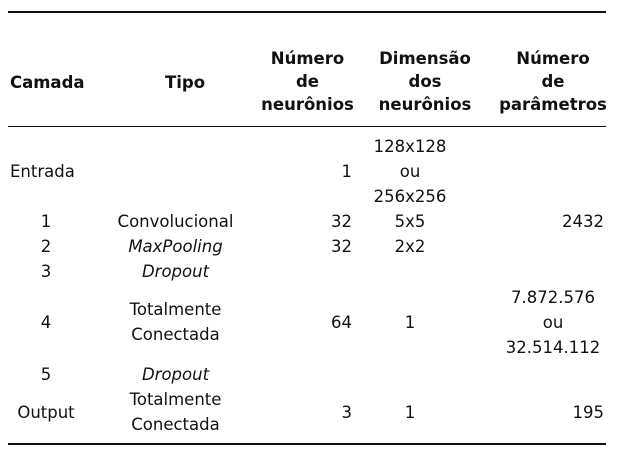 The width and height of the screenshot is (624, 460). I want to click on row-2-neuronios: 32, so click(341, 246).